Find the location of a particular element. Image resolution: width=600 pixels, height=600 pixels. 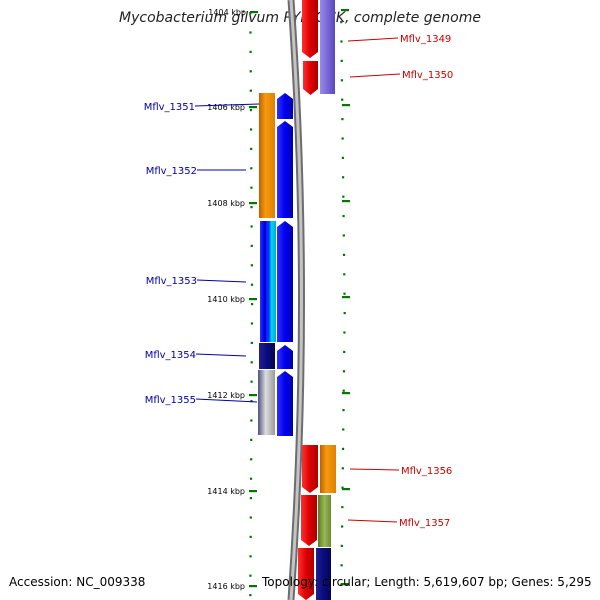

gene-label: Mflv_1355 is located at coordinates (170, 400).